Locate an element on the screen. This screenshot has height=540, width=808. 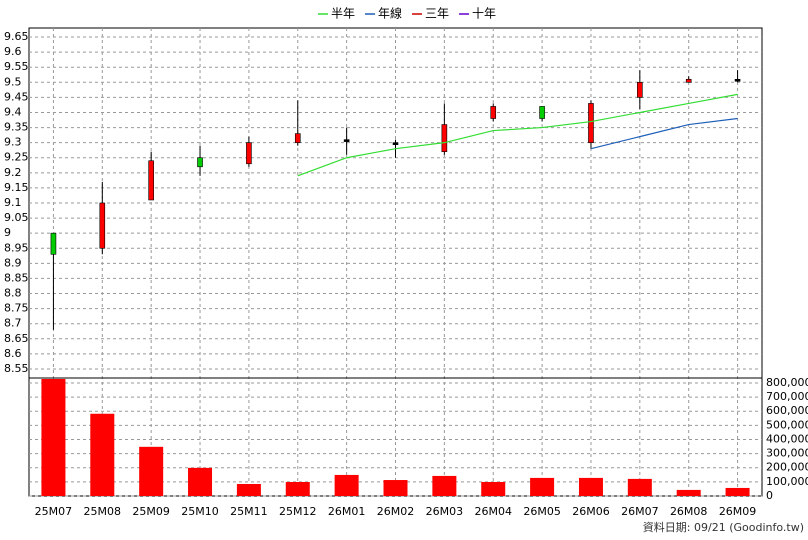
y-tick-label: 800,000 is located at coordinates (787, 382).